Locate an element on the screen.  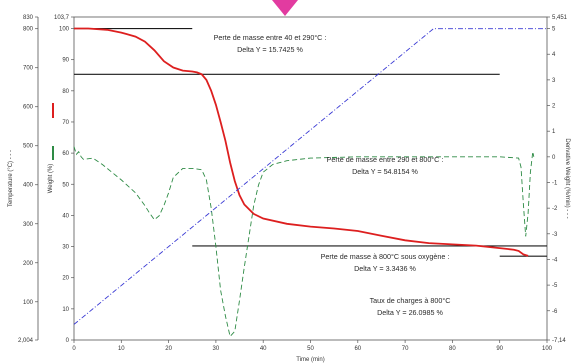
weight-tick-label: 70 is located at coordinates (65, 123).